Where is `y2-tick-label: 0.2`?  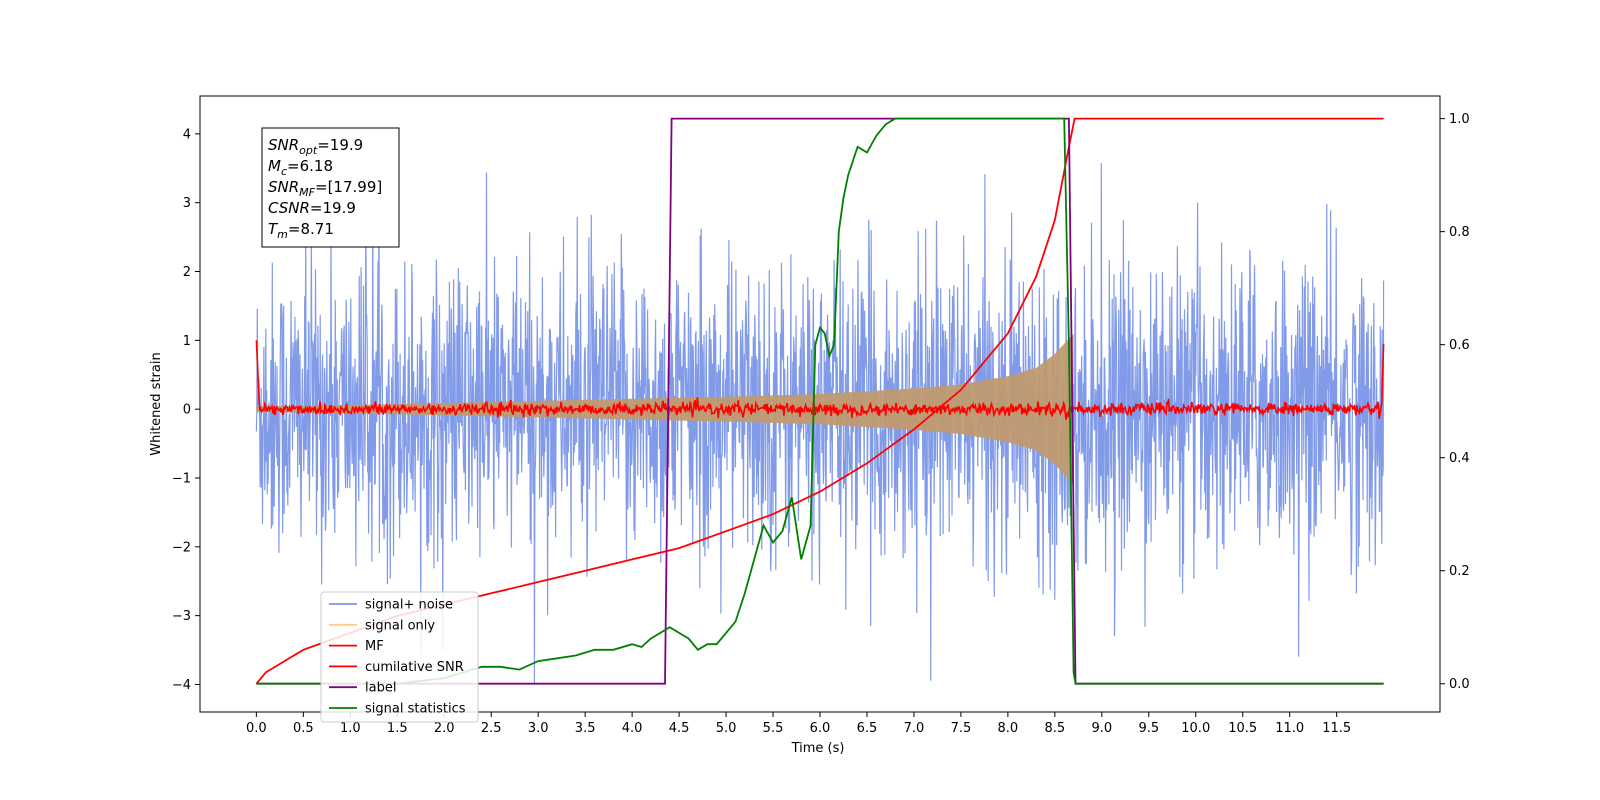
y2-tick-label: 0.2 is located at coordinates (1459, 571).